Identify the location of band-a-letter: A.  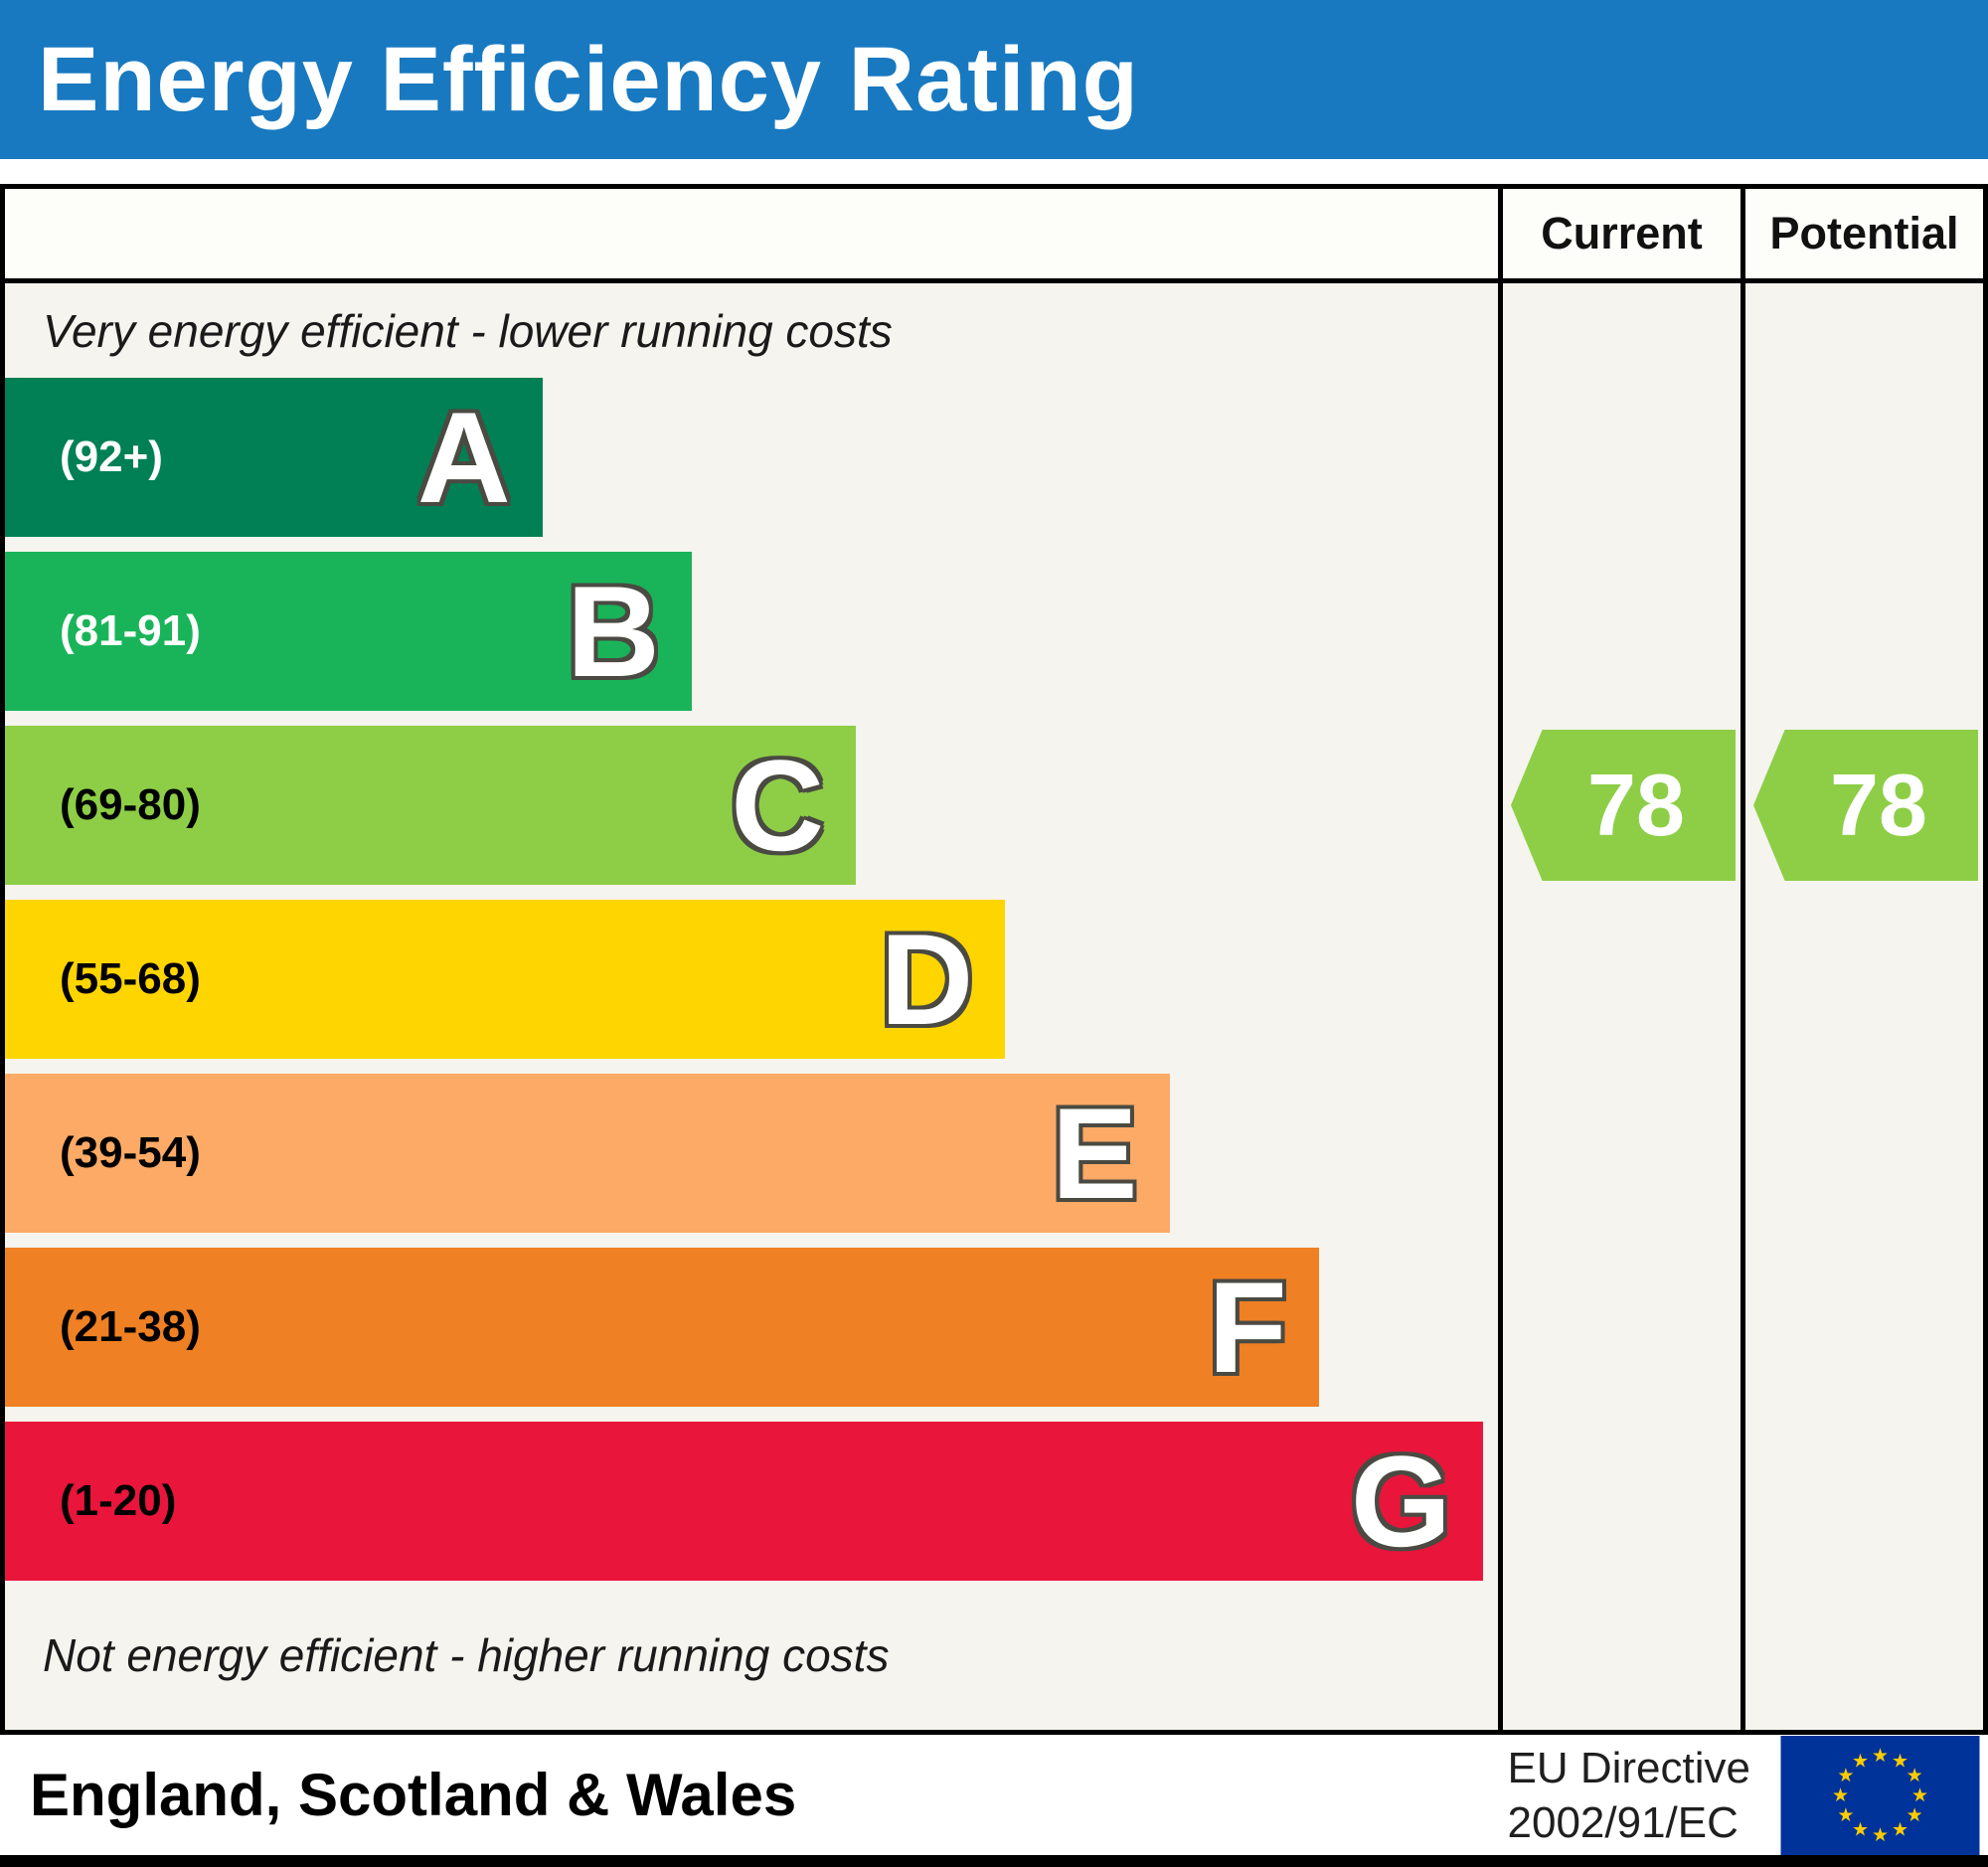
(463, 457).